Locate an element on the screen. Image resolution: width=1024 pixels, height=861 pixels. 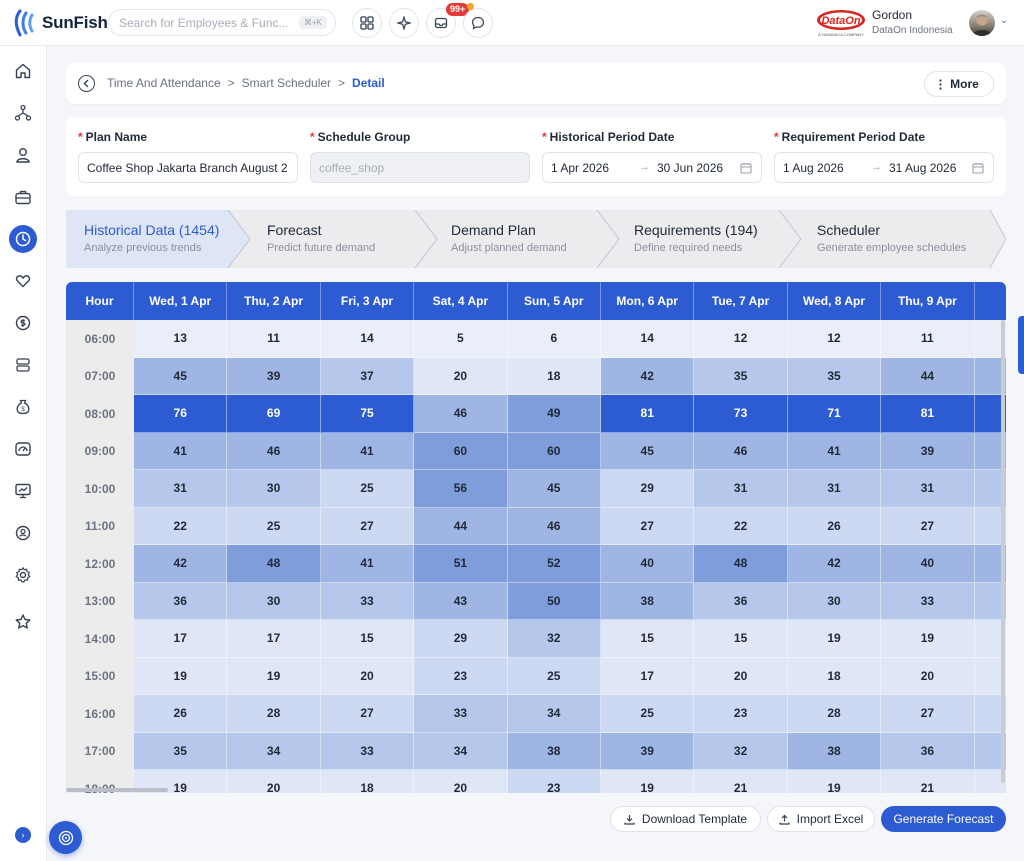
heatmap-cell: 44 is located at coordinates (928, 376).